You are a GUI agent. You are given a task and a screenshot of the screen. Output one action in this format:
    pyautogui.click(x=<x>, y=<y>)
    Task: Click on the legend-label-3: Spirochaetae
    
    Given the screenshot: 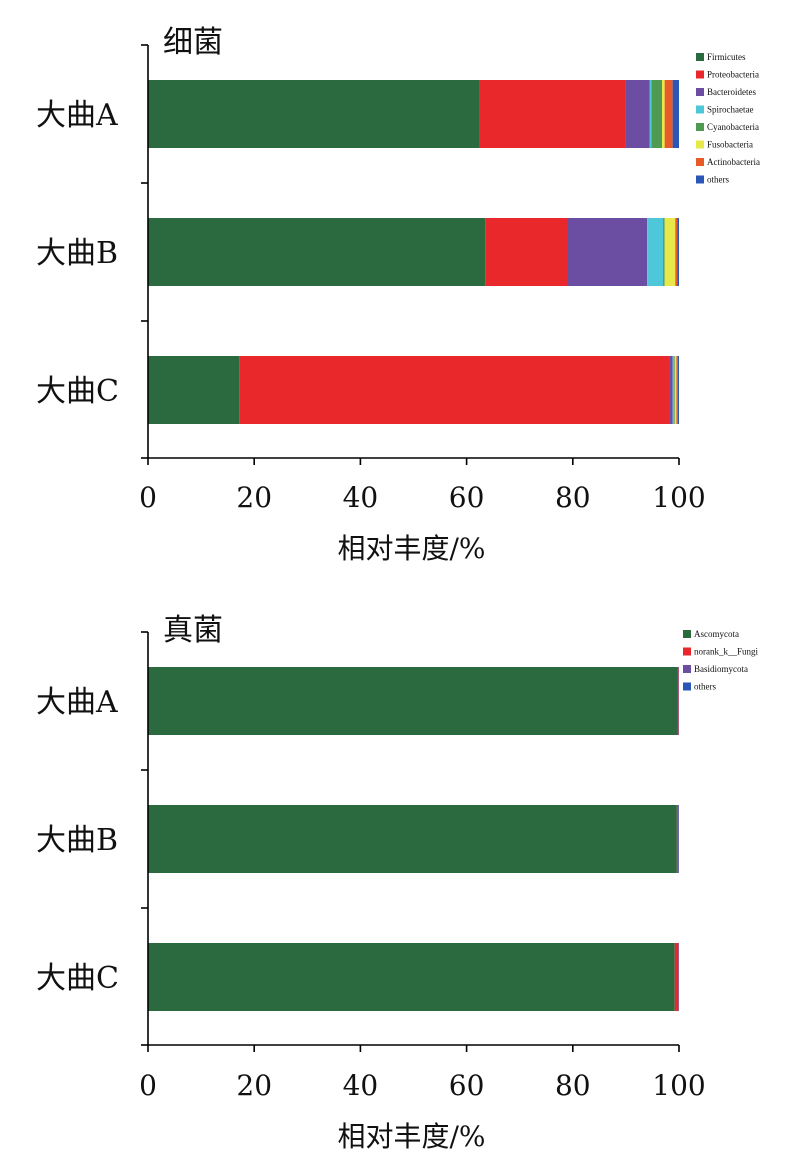 What is the action you would take?
    pyautogui.click(x=730, y=110)
    